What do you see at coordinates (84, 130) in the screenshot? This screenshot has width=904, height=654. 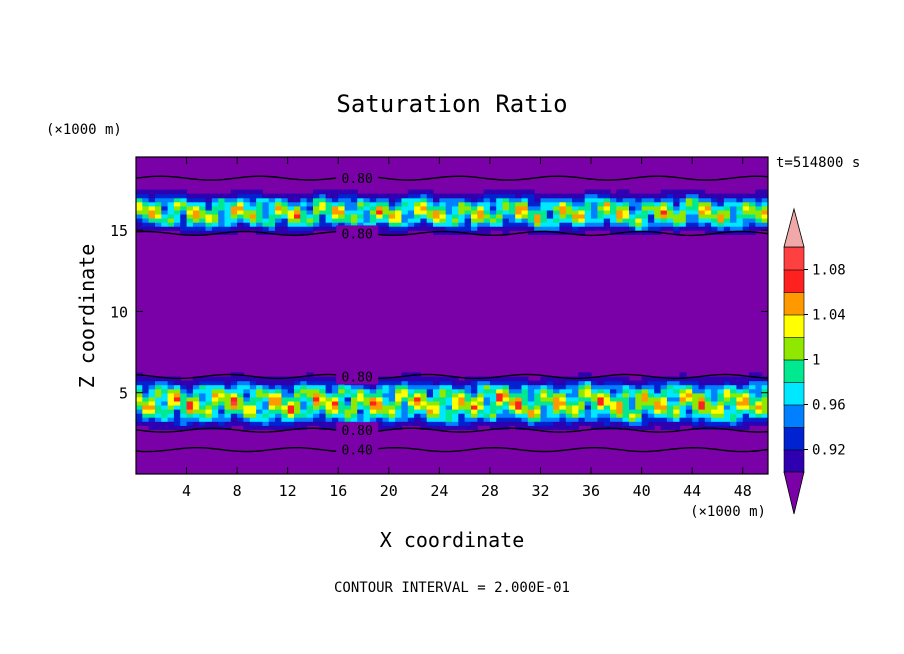 I see `y-unit-label: (×1000 m)` at bounding box center [84, 130].